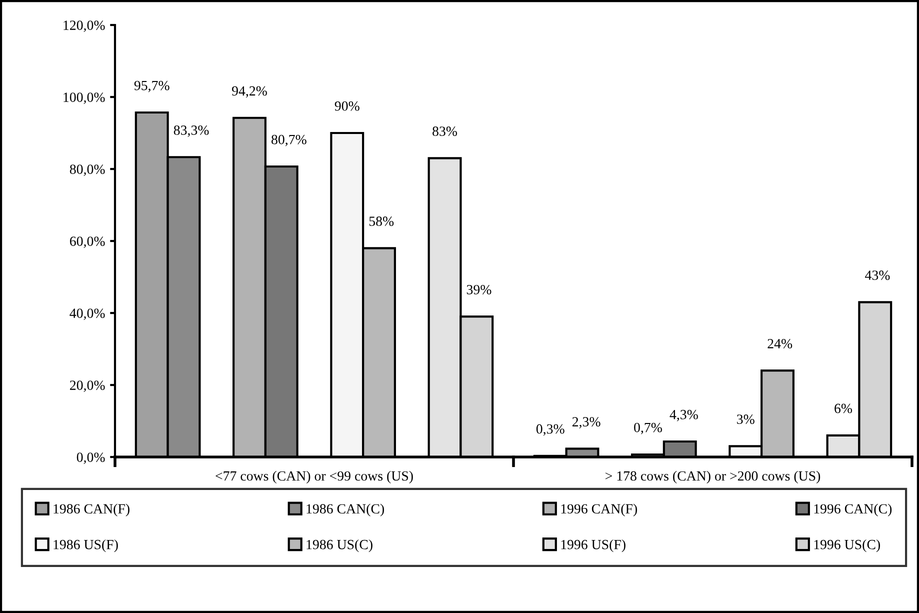 This screenshot has width=919, height=613. Describe the element at coordinates (853, 510) in the screenshot. I see `legend-label: 1996 CAN(C)` at that location.